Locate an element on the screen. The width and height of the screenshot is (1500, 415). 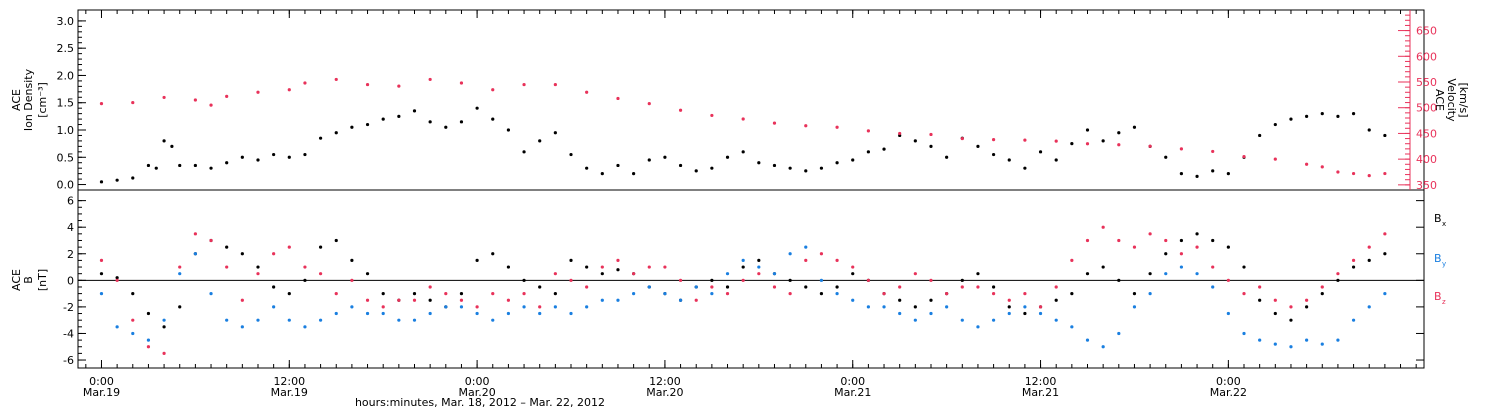
density-tick-label: 0.5 is located at coordinates (66, 157).